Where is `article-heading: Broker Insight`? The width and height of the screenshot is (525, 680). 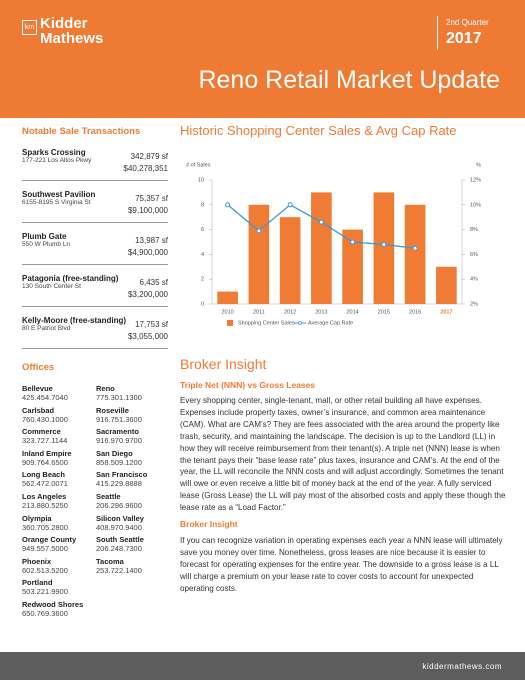
article-heading: Broker Insight is located at coordinates (223, 364).